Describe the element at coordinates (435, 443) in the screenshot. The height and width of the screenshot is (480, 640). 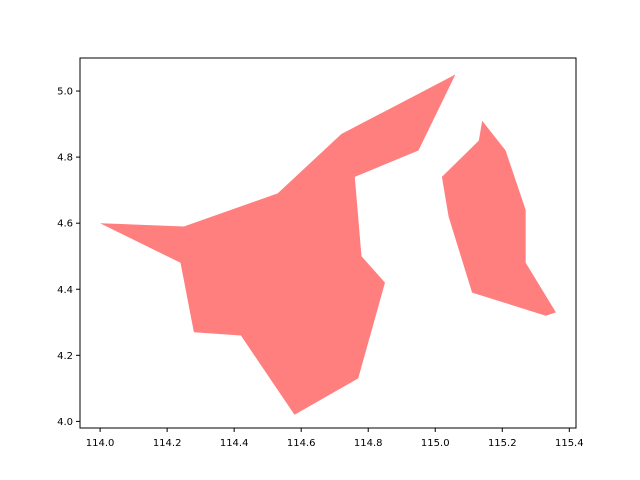
I see `x-tick-label: 115.0` at that location.